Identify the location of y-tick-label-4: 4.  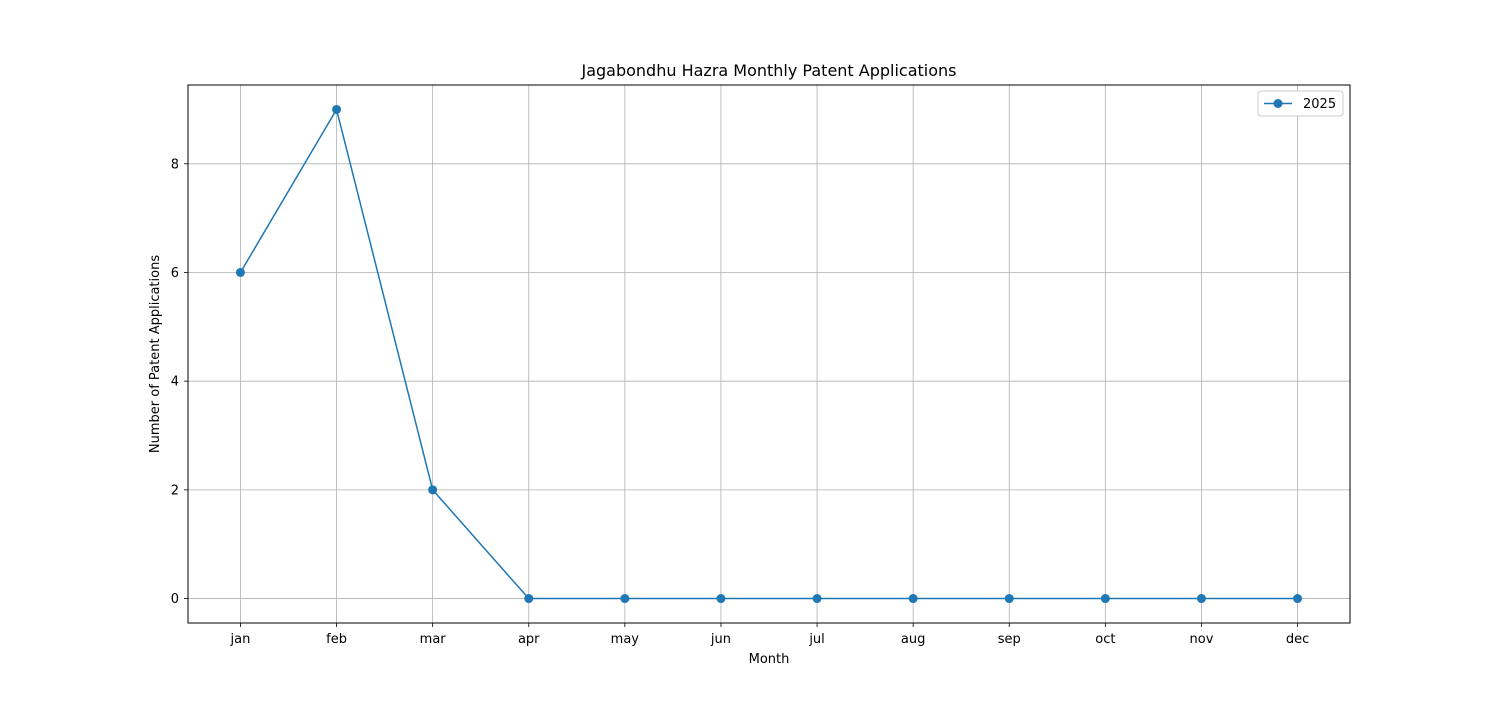
(175, 382).